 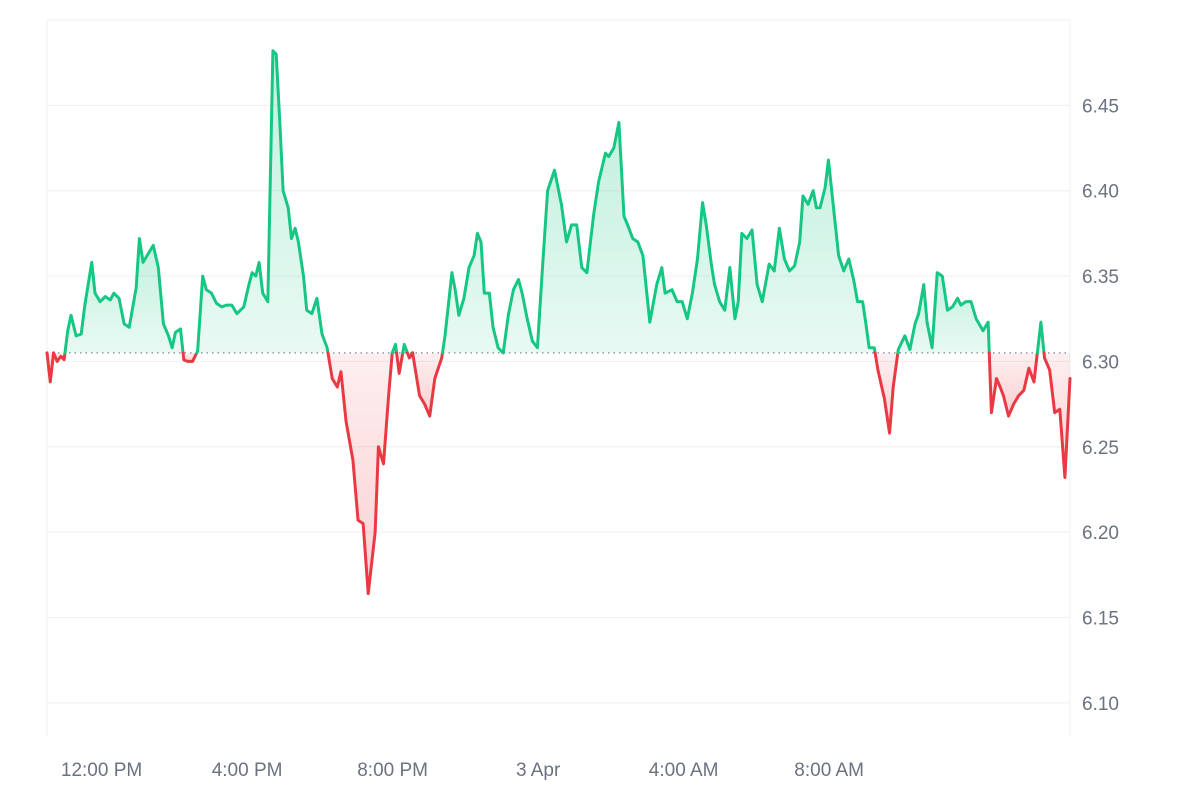 I want to click on y-tick-label: 6.25, so click(x=1100, y=448).